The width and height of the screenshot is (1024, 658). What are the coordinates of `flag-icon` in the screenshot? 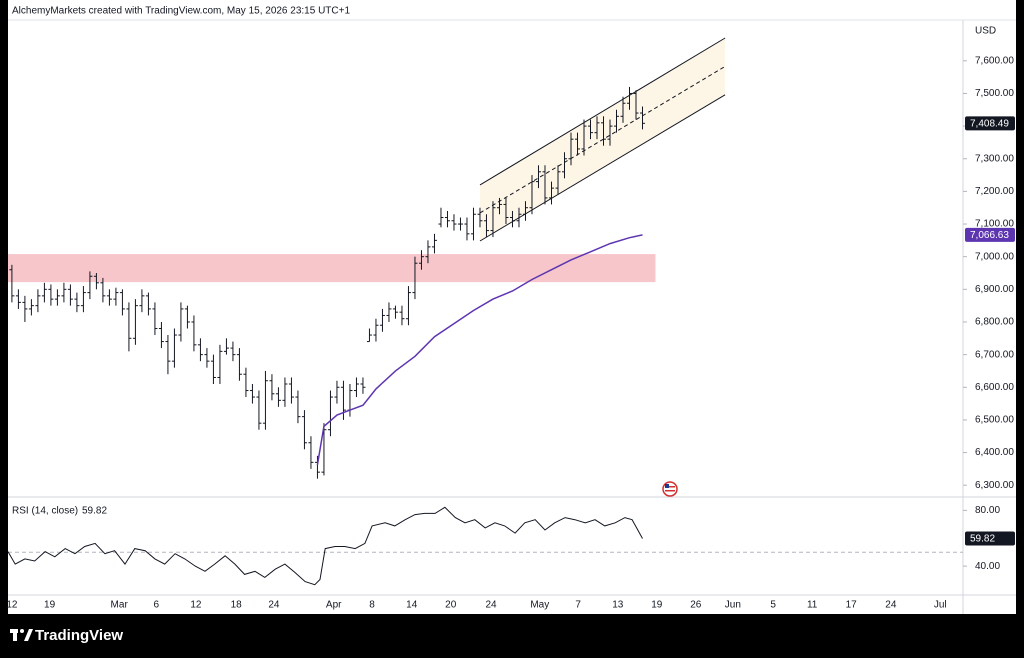 It's located at (670, 489).